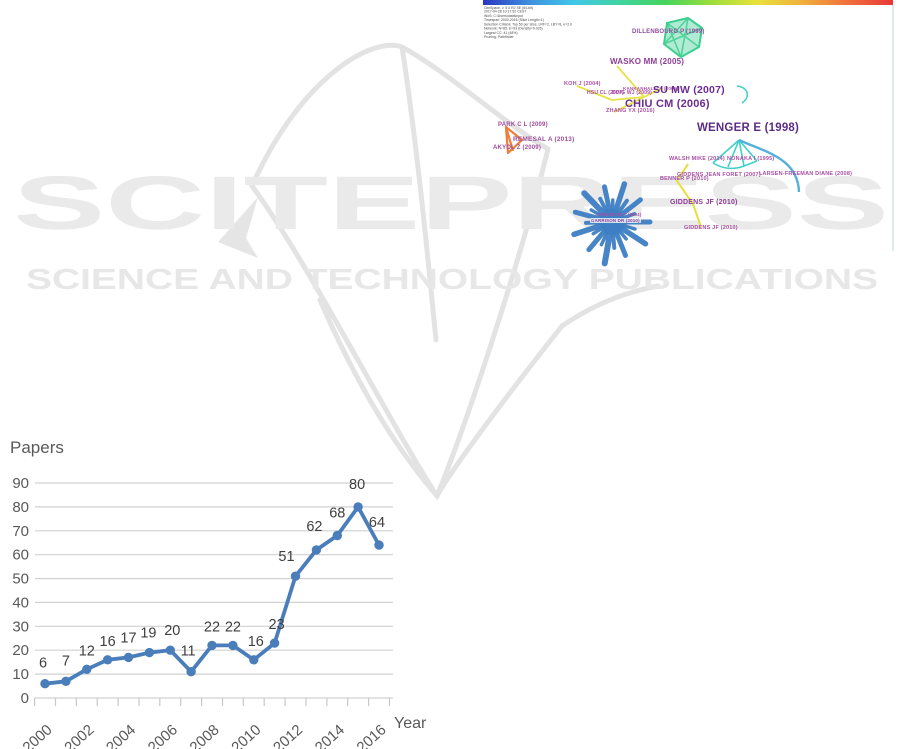  Describe the element at coordinates (651, 88) in the screenshot. I see `citation-node-label: KANKANHALLI A (2005)` at that location.